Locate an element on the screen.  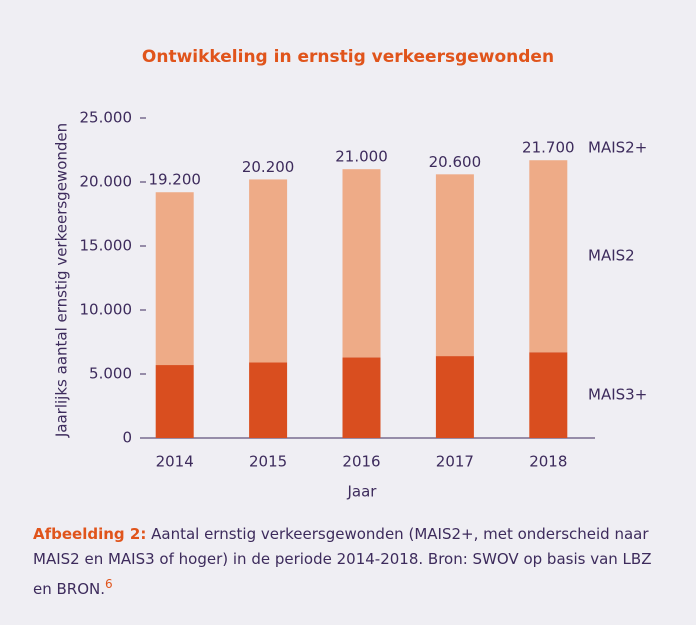
series-label: MAIS2 is located at coordinates (611, 256).